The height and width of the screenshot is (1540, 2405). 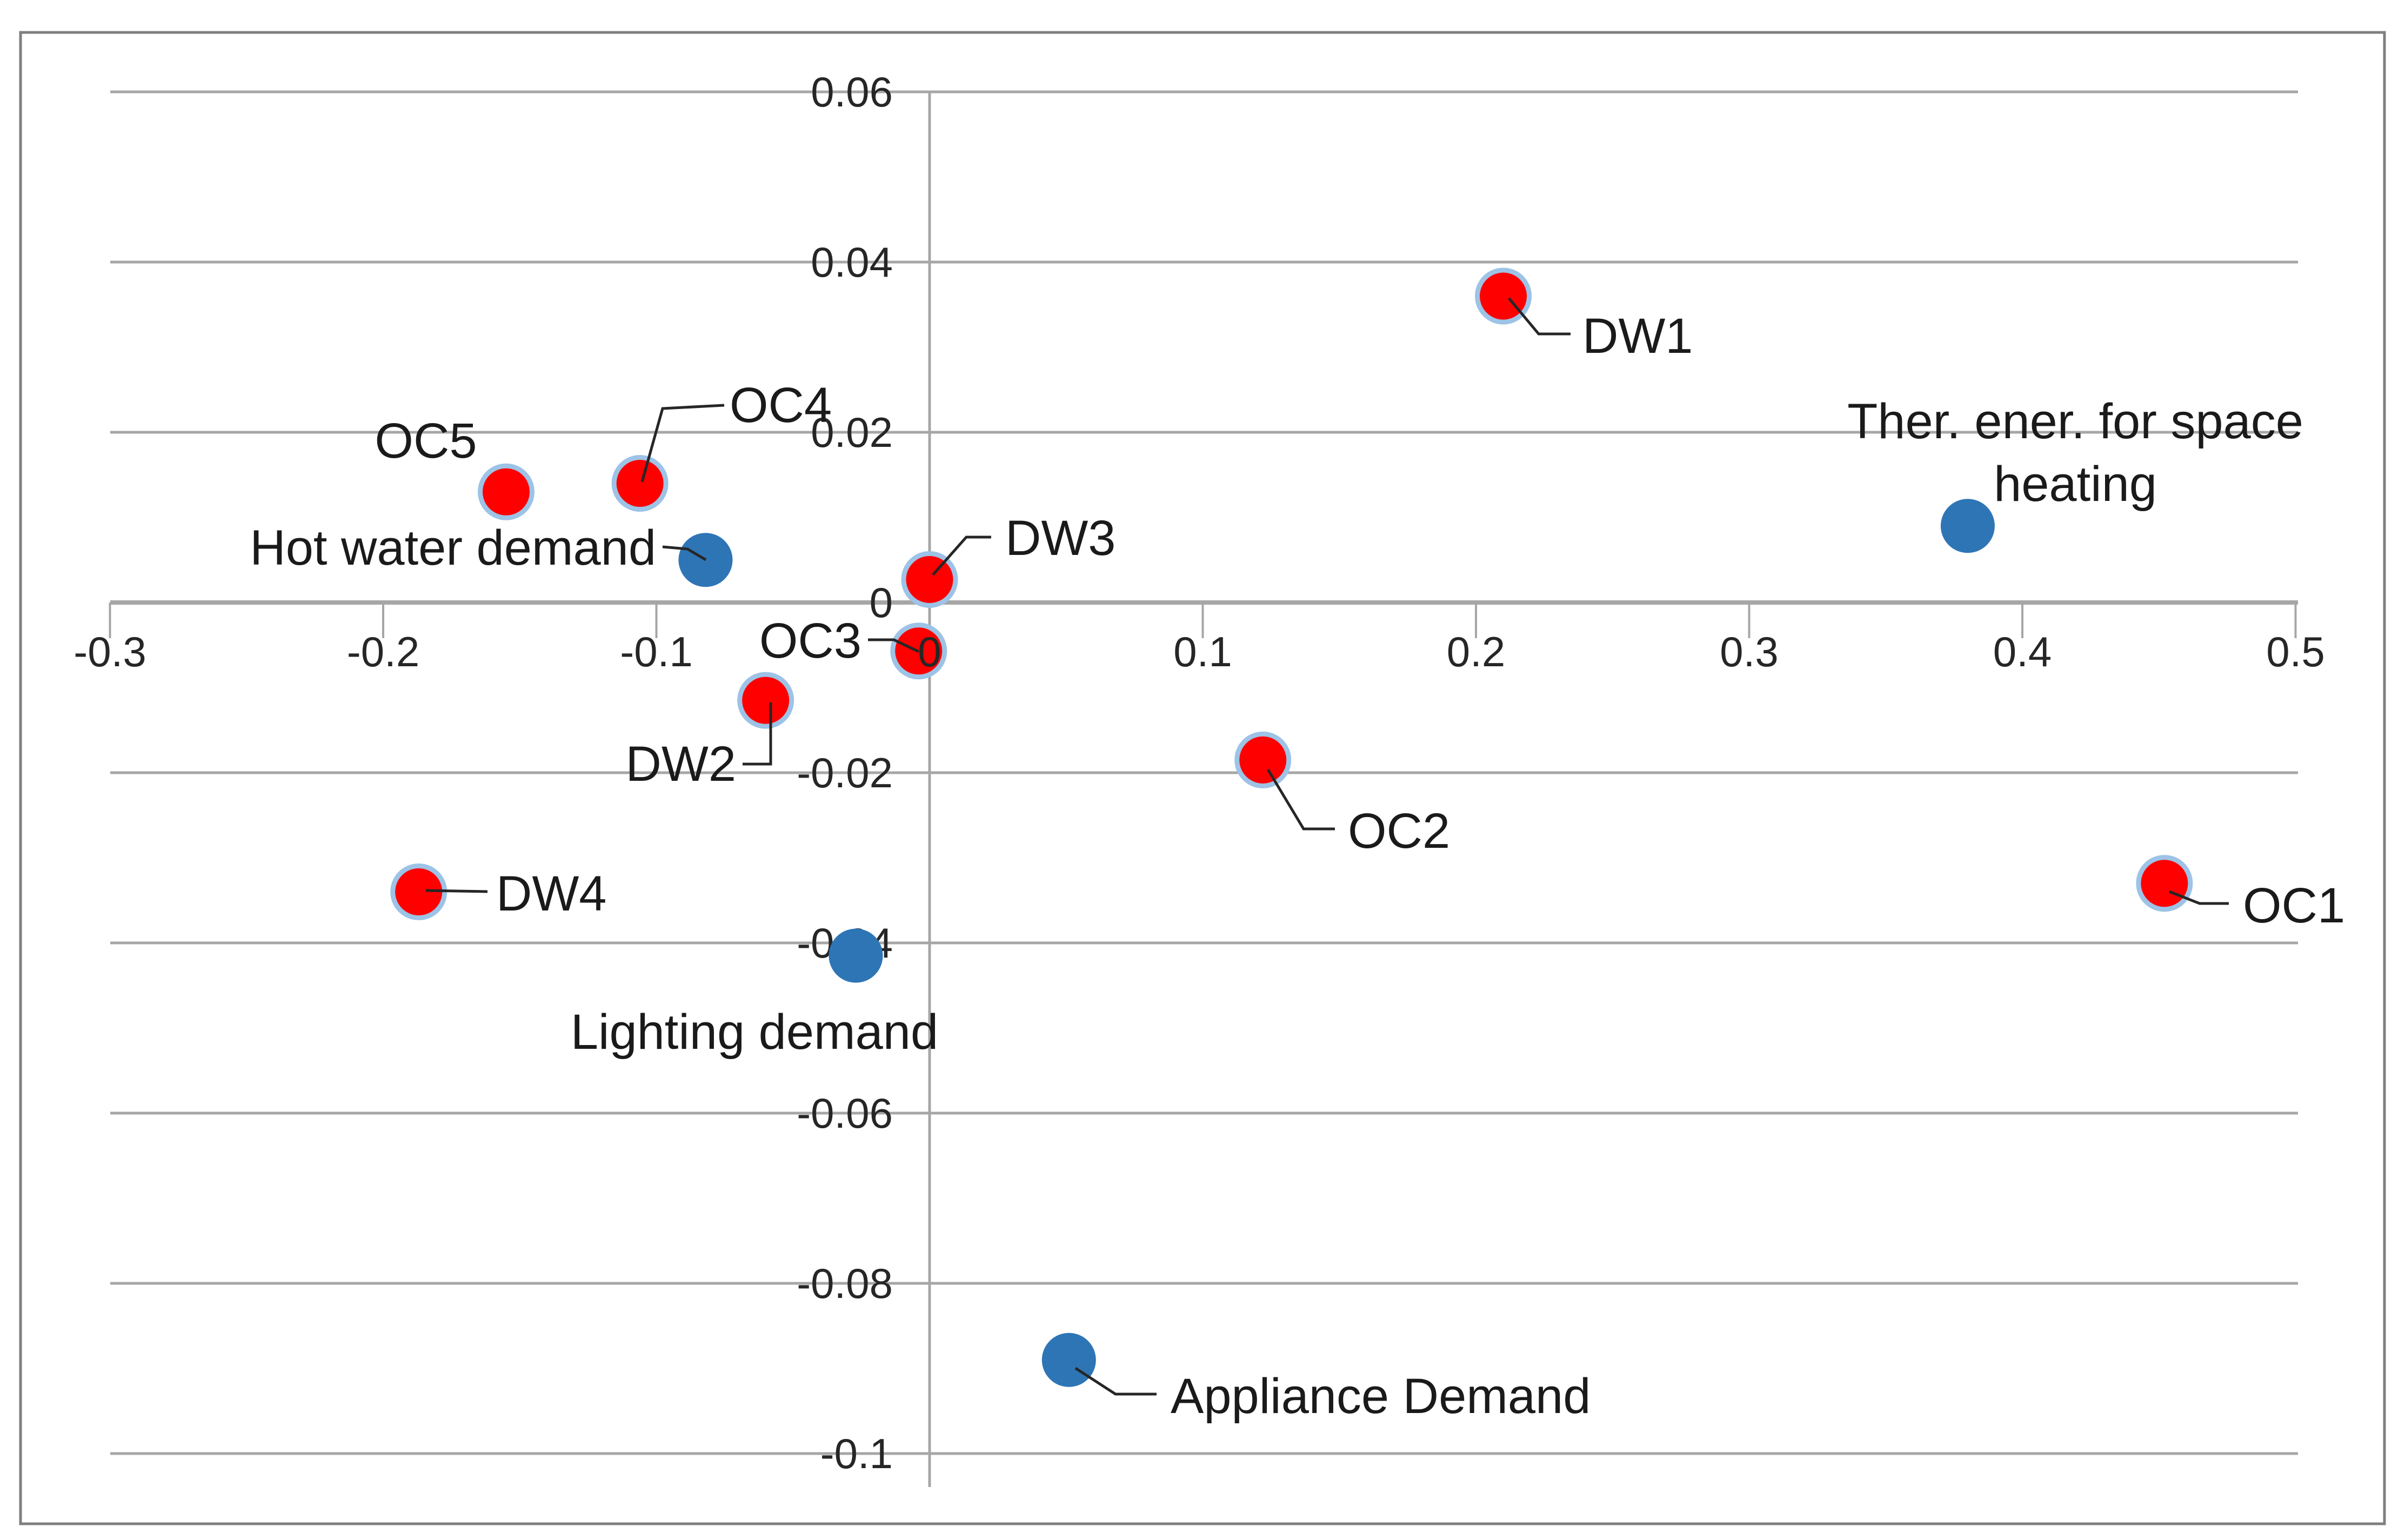 What do you see at coordinates (456, 891) in the screenshot?
I see `leader-DW4` at bounding box center [456, 891].